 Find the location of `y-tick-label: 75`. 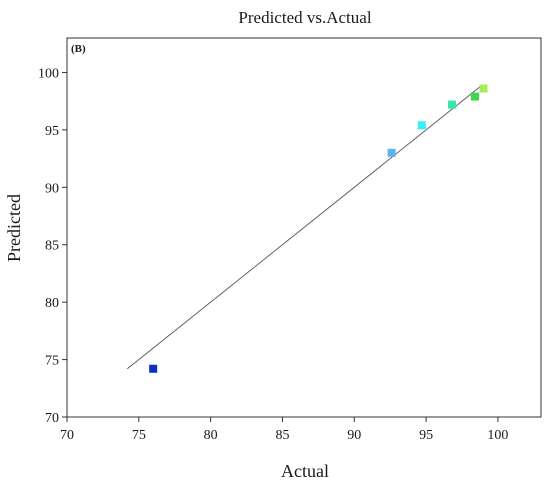

y-tick-label: 75 is located at coordinates (52, 361).